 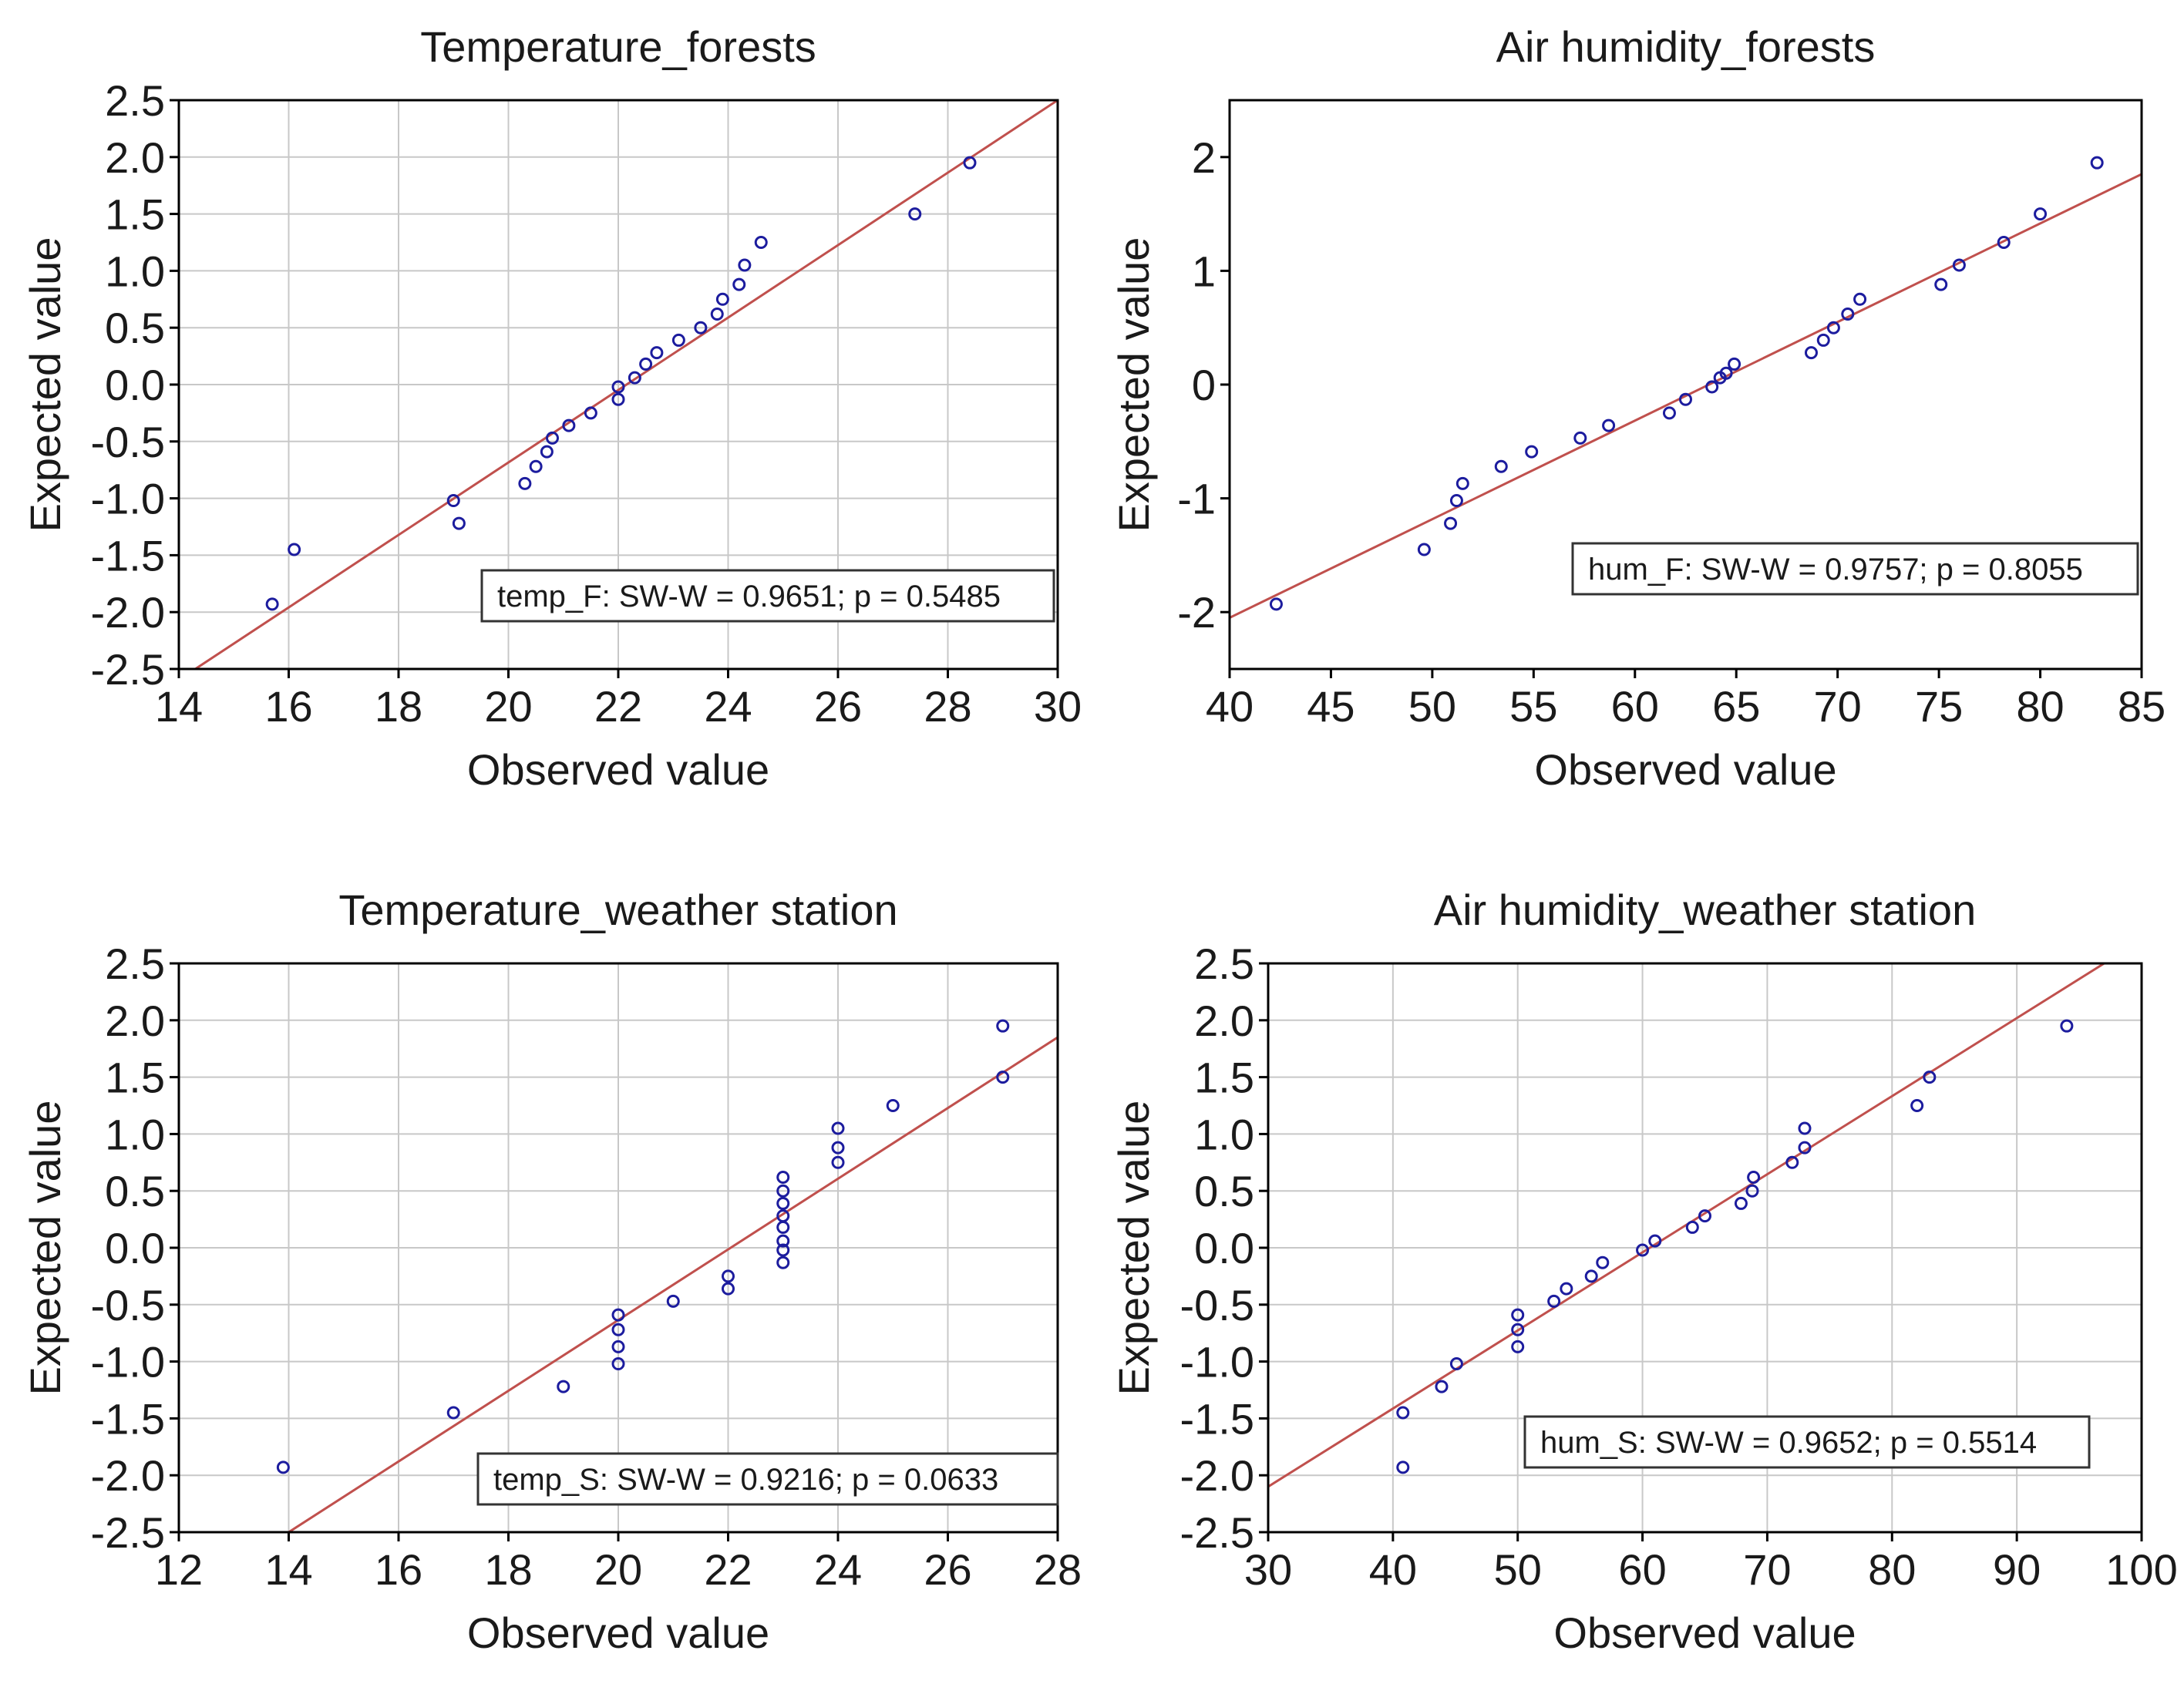 I want to click on x-tick-label: 14, so click(x=288, y=1569).